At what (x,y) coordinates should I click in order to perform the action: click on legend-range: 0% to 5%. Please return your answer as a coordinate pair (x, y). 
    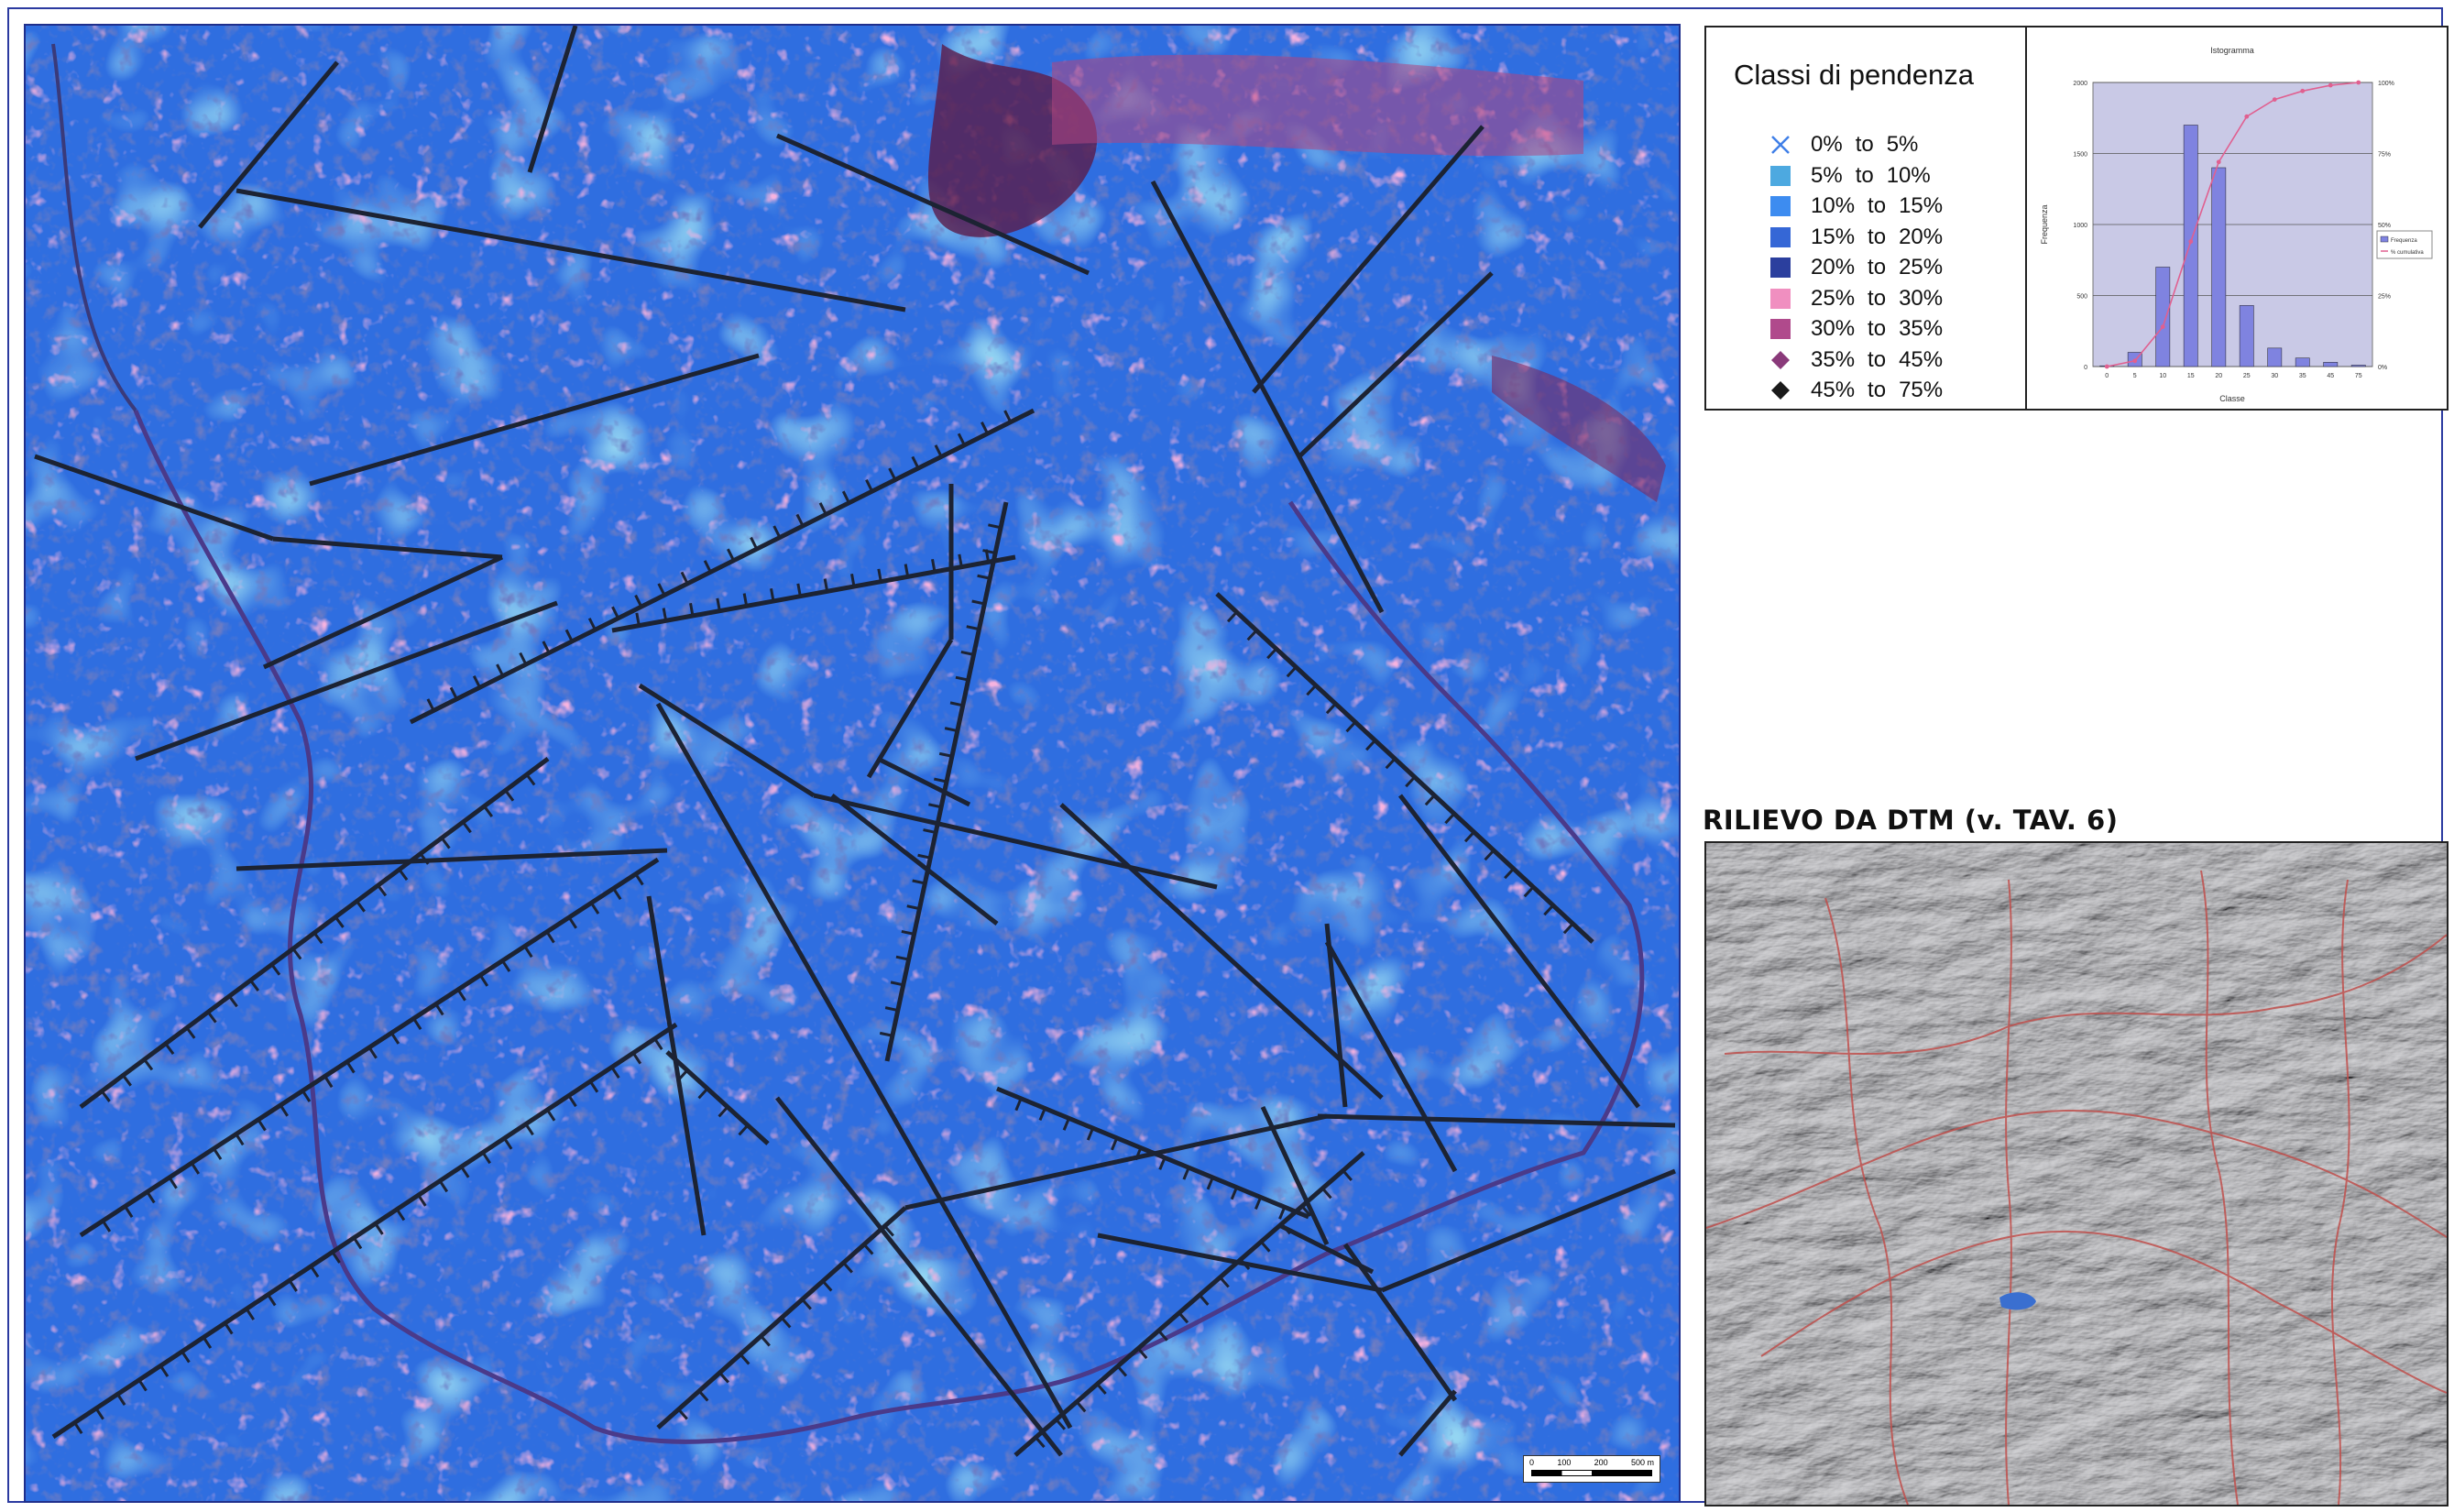
    Looking at the image, I should click on (1864, 145).